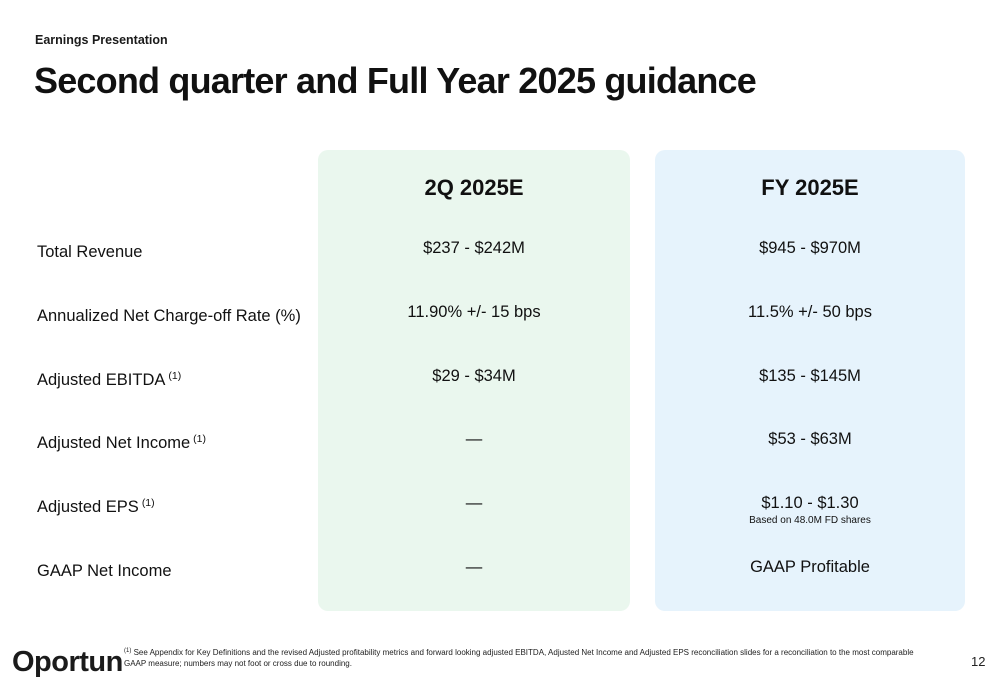  What do you see at coordinates (978, 661) in the screenshot?
I see `page-number: 12` at bounding box center [978, 661].